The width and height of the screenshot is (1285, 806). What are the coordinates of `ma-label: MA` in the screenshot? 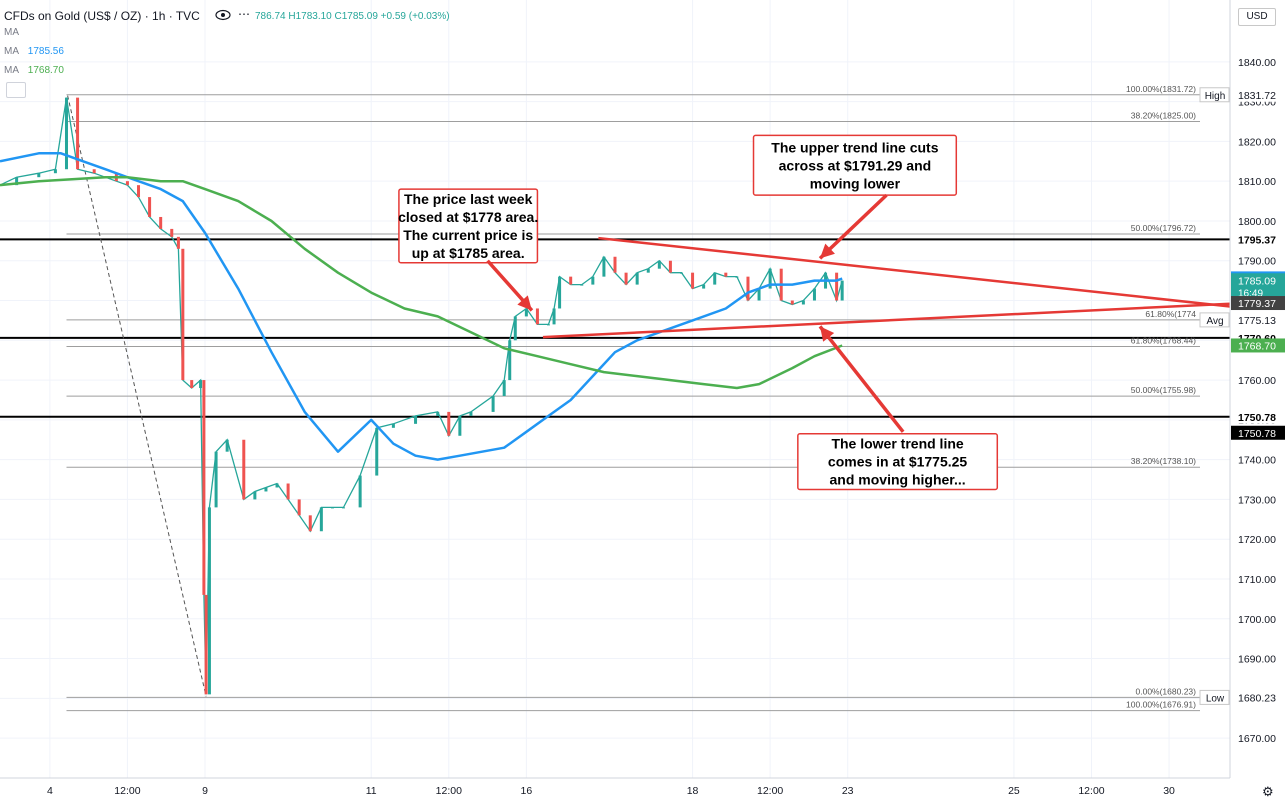 It's located at (11, 51).